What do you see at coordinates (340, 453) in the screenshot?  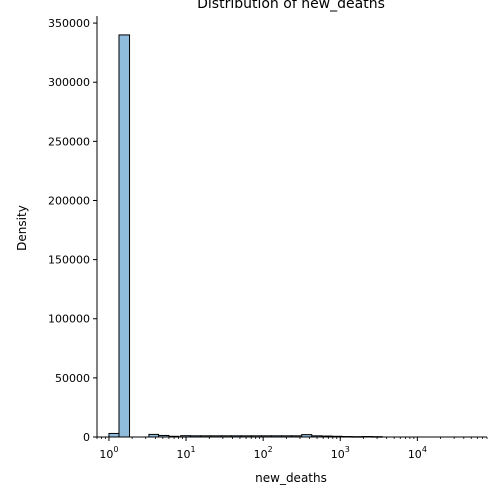 I see `x-tick-label: 10³` at bounding box center [340, 453].